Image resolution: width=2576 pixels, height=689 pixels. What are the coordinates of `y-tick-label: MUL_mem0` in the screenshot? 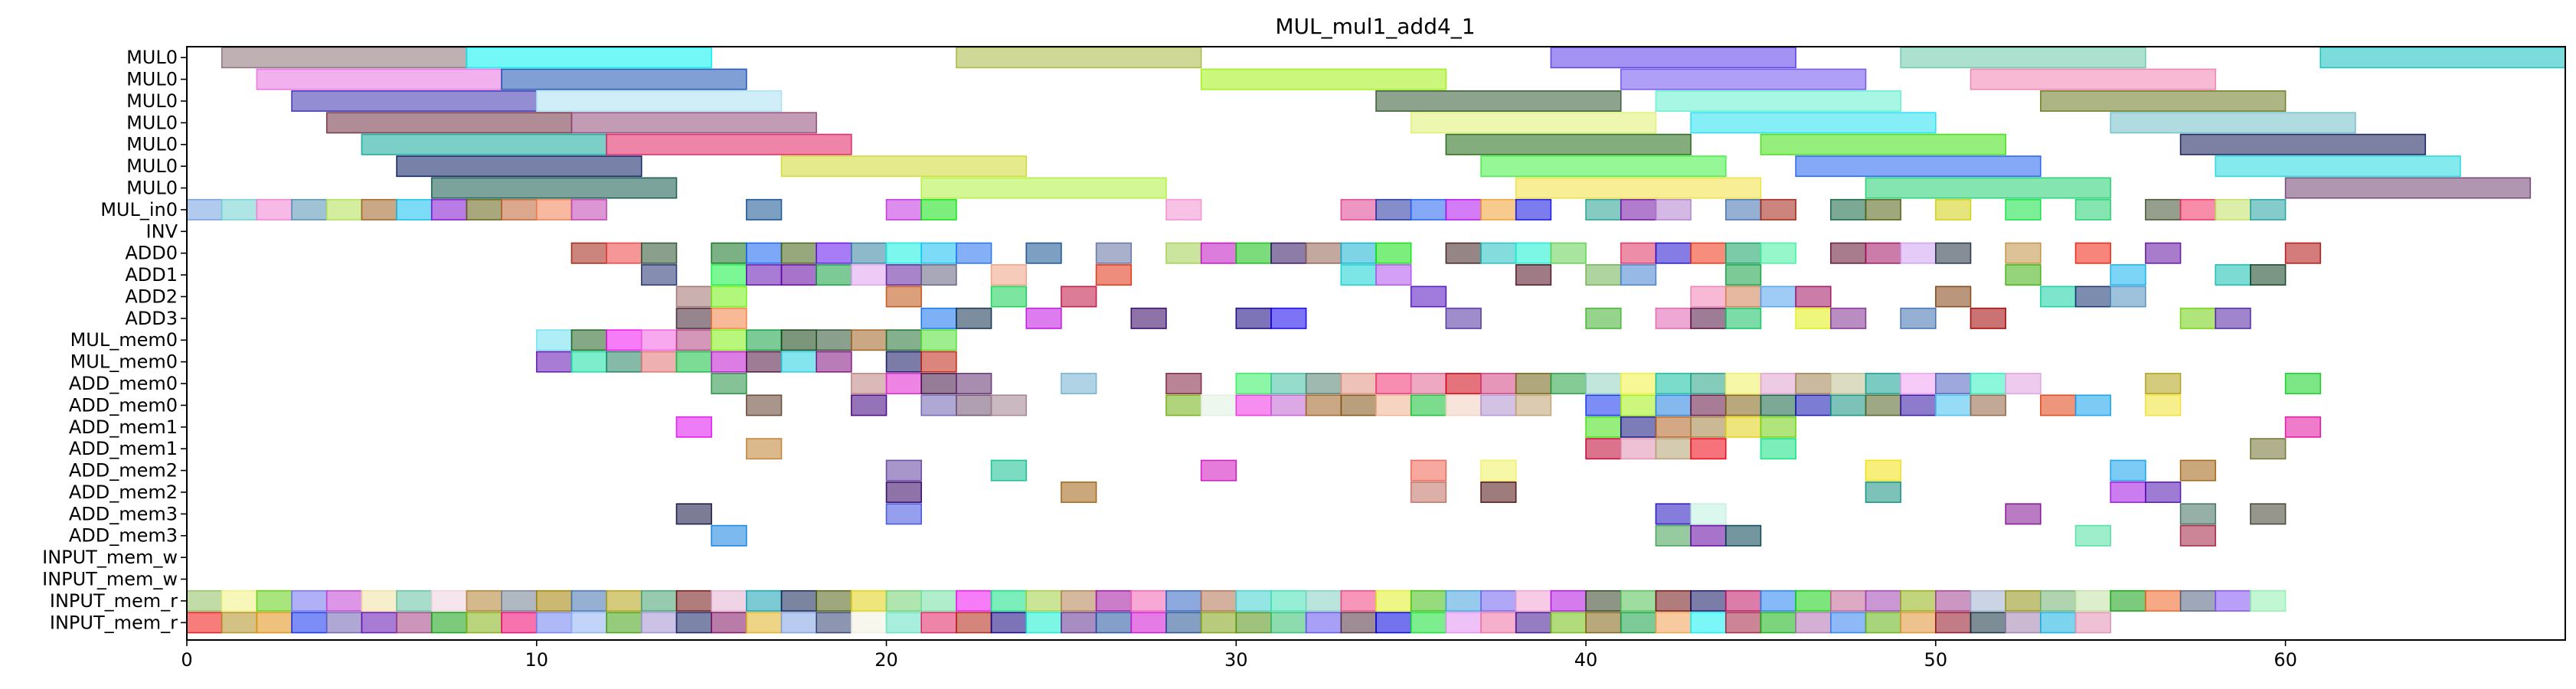 It's located at (124, 340).